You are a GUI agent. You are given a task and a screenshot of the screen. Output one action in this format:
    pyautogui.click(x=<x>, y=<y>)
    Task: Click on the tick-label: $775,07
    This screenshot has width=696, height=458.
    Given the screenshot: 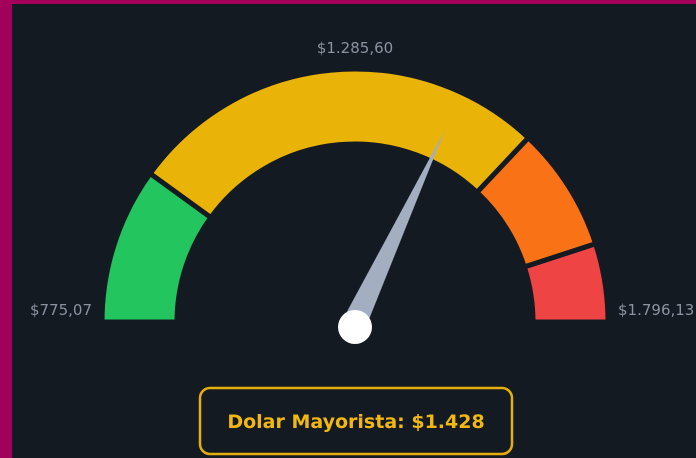 What is the action you would take?
    pyautogui.click(x=61, y=310)
    